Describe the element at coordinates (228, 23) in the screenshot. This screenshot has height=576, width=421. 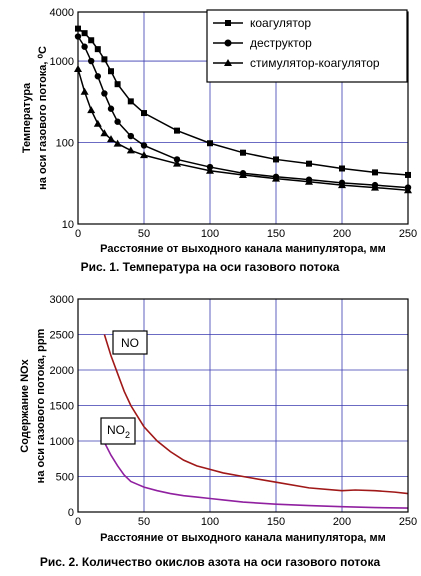
I see `legend-square-marker-icon` at that location.